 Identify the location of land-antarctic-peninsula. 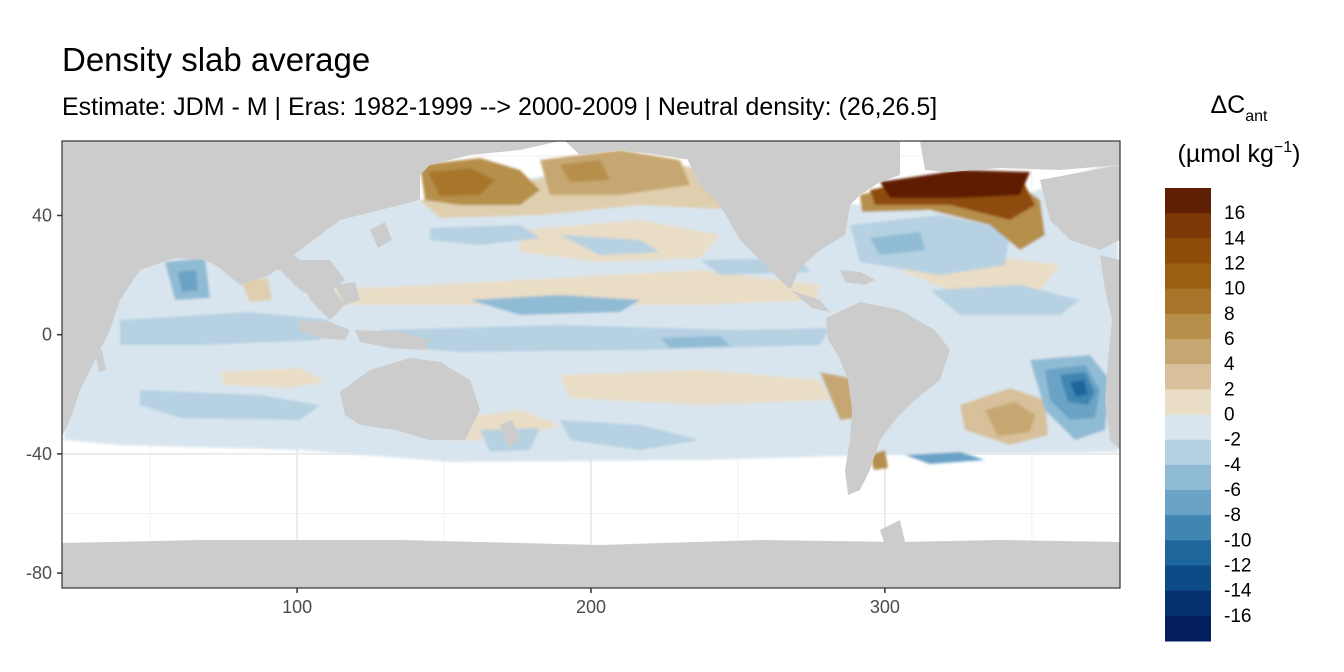
(892, 532).